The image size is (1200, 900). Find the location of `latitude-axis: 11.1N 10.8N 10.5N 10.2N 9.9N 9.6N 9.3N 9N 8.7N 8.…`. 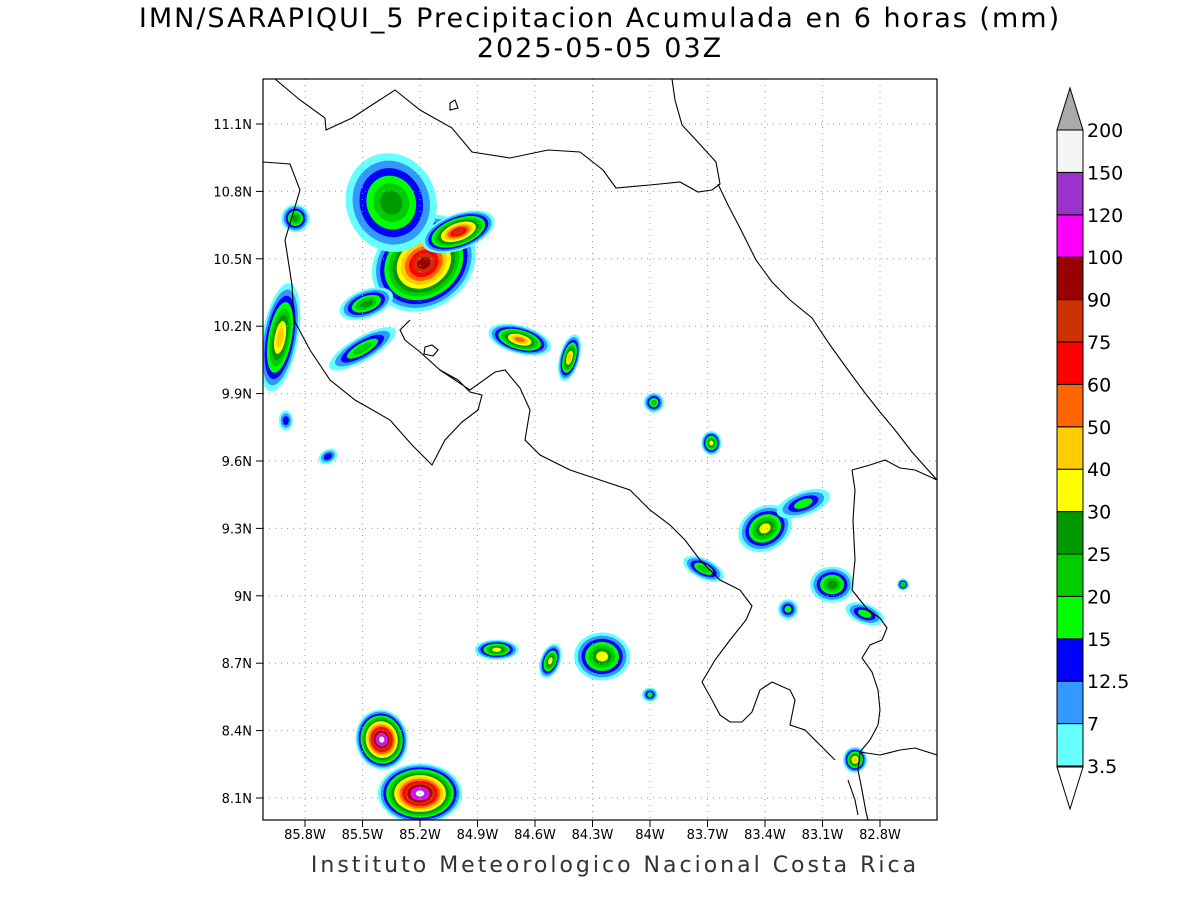

latitude-axis: 11.1N 10.8N 10.5N 10.2N 9.9N 9.6N 9.3N 9N 8.7N 8.… is located at coordinates (238, 462).